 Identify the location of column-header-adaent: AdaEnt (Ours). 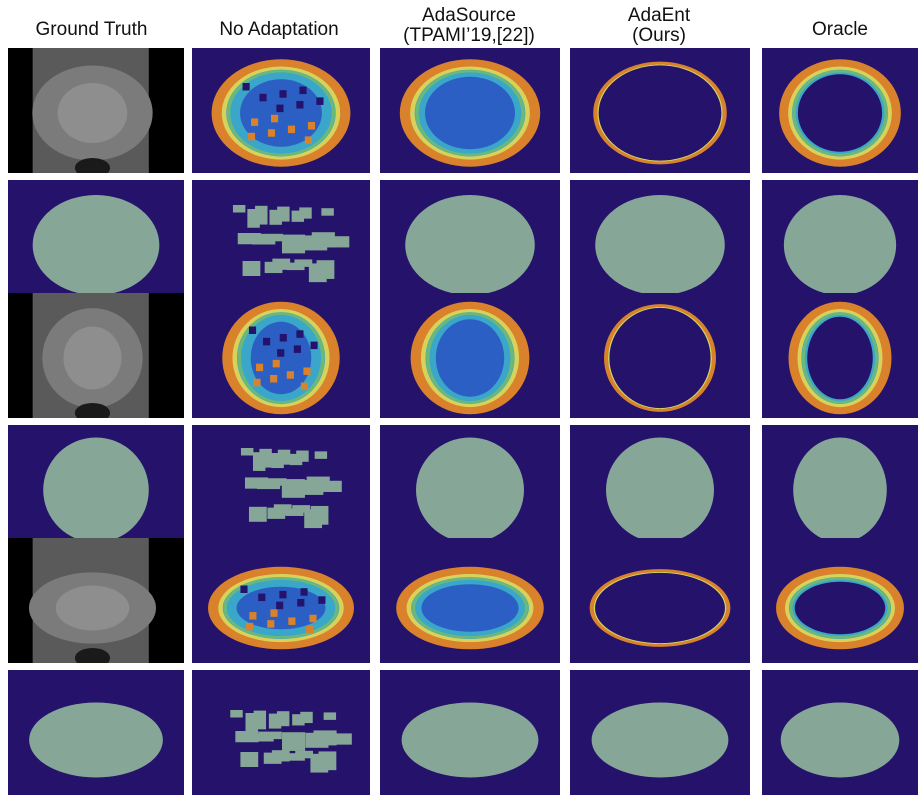
(659, 26).